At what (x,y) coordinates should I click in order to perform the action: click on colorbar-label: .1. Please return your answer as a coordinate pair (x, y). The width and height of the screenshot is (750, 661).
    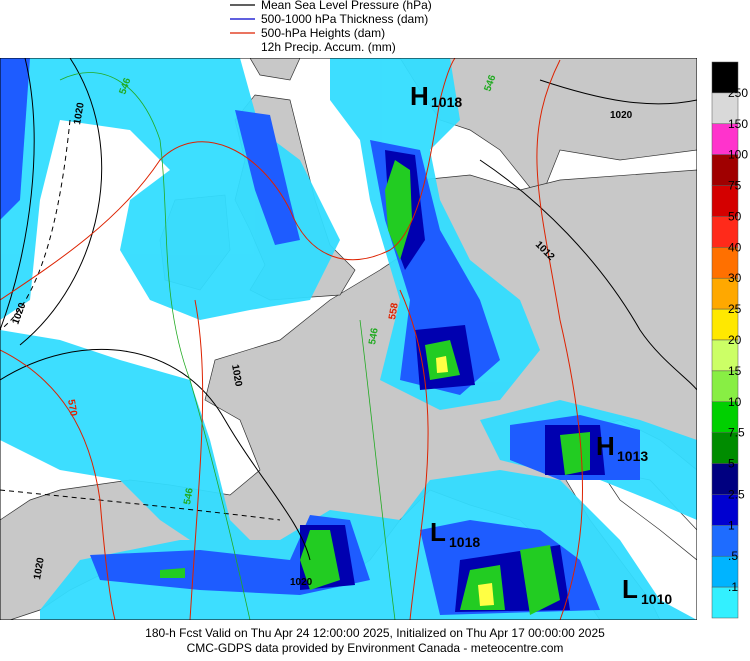
    Looking at the image, I should click on (733, 587).